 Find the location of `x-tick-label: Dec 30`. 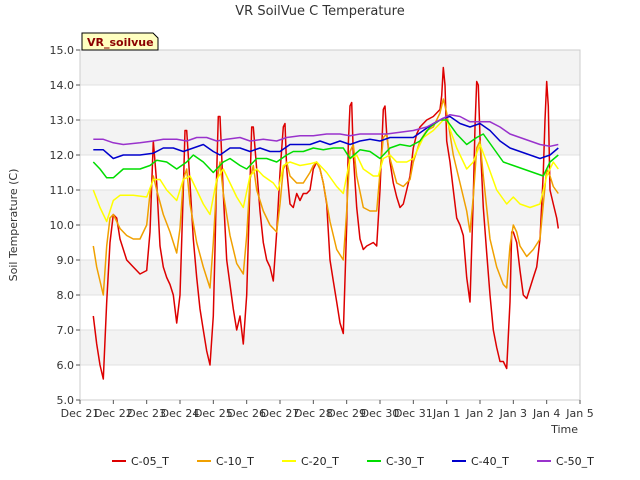

x-tick-label: Dec 30 is located at coordinates (380, 413).